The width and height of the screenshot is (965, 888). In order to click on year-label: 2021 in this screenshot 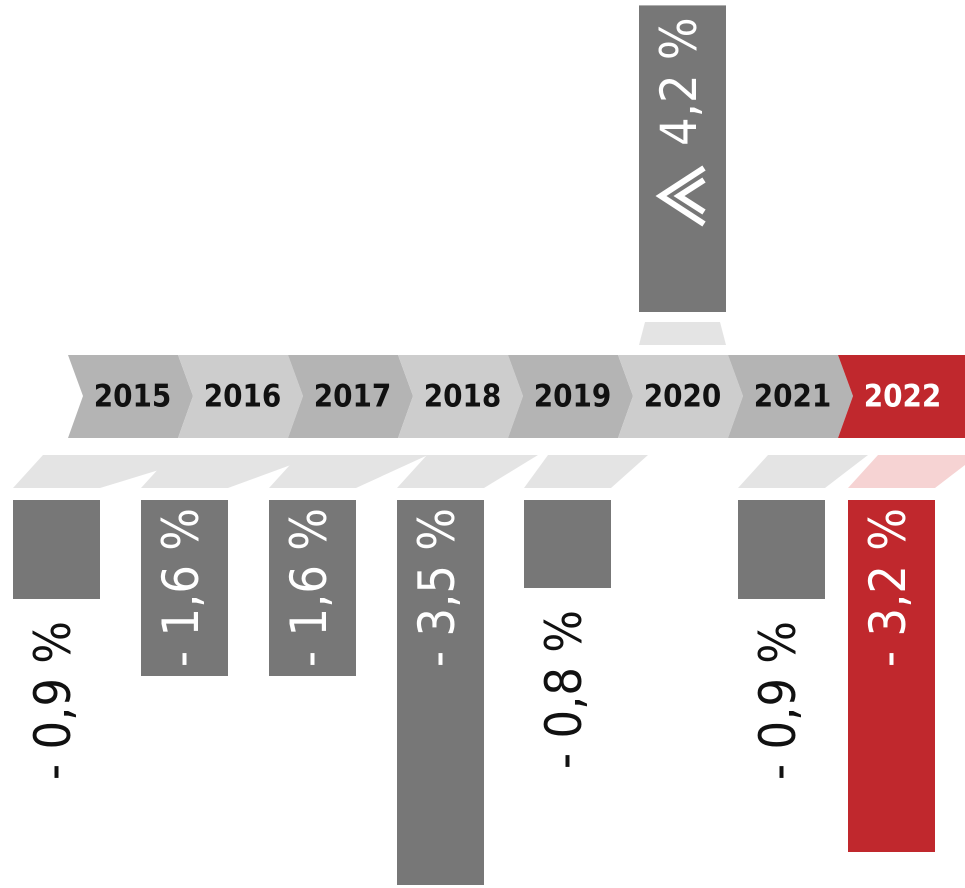, I will do `click(793, 397)`.